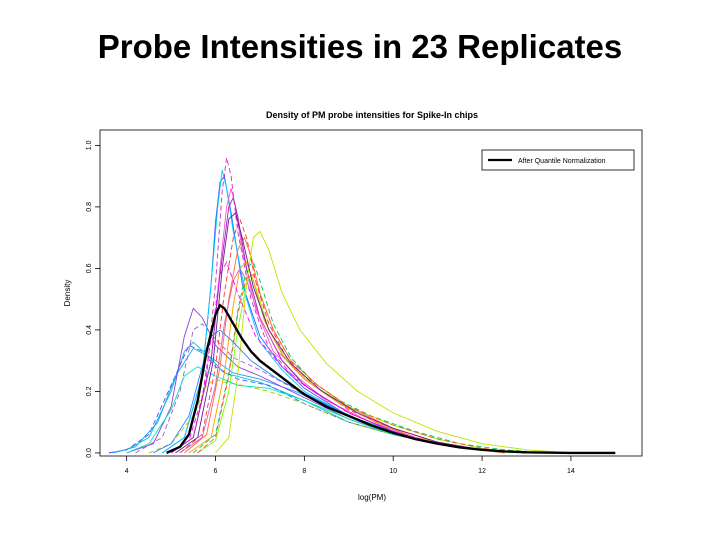 This screenshot has height=540, width=720. Describe the element at coordinates (89, 145) in the screenshot. I see `y-tick-label-1.0: 1.0` at that location.